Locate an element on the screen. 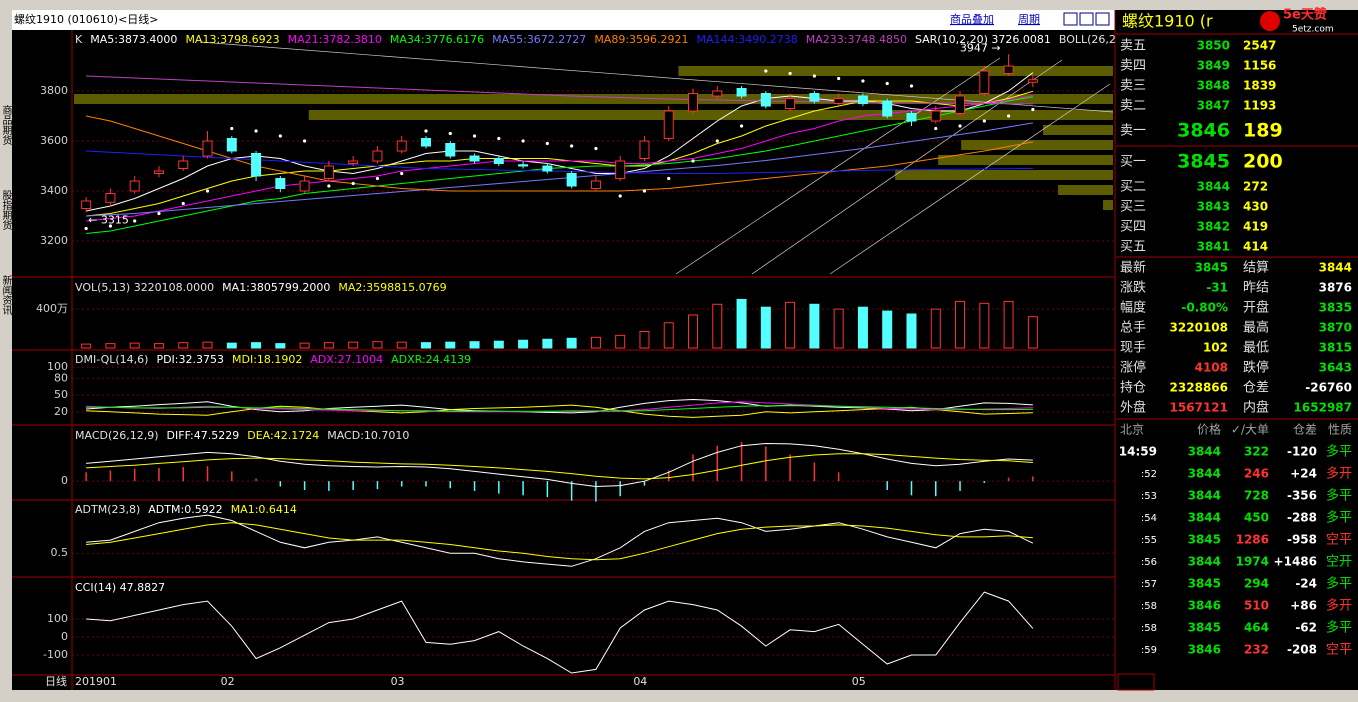  book-price: 3843 is located at coordinates (1213, 207).